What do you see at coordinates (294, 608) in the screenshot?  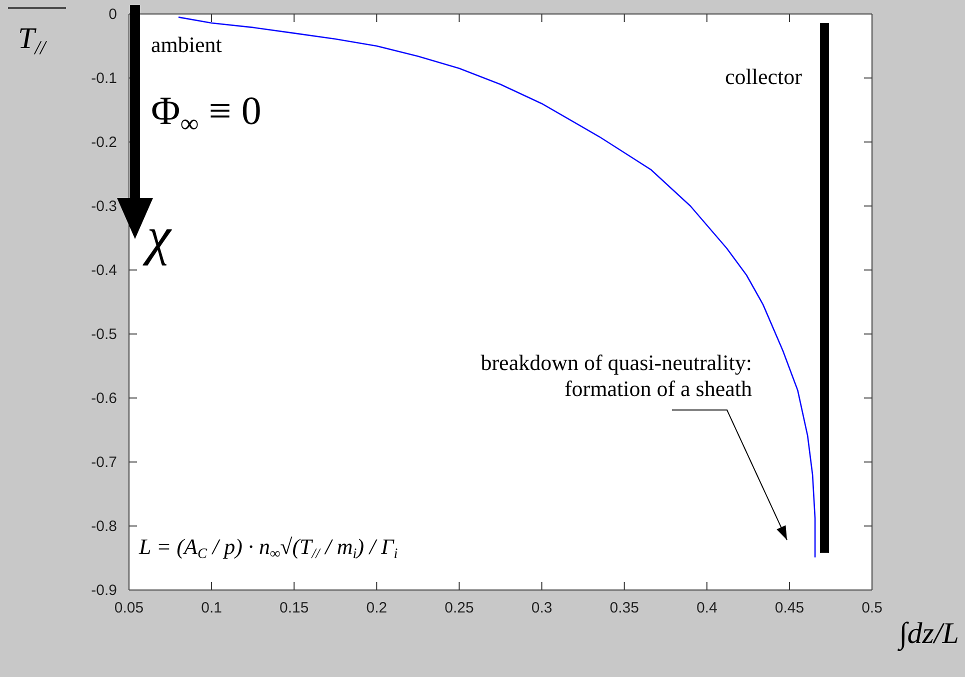 I see `x-tick-label: 0.15` at bounding box center [294, 608].